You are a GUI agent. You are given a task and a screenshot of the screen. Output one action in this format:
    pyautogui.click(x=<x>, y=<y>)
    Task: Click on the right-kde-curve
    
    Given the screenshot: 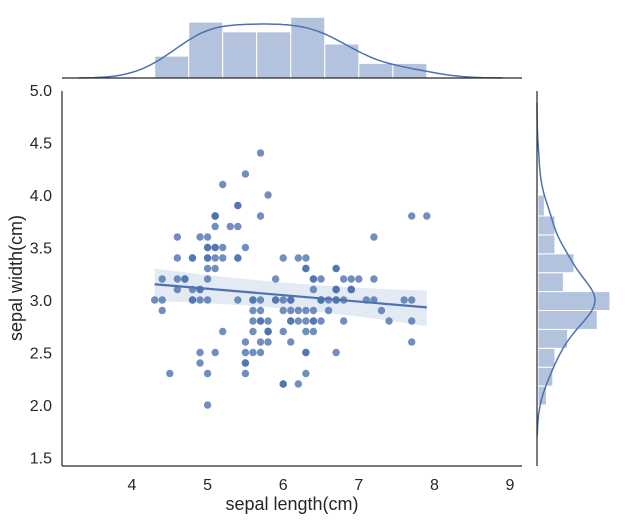 What is the action you would take?
    pyautogui.click(x=566, y=269)
    